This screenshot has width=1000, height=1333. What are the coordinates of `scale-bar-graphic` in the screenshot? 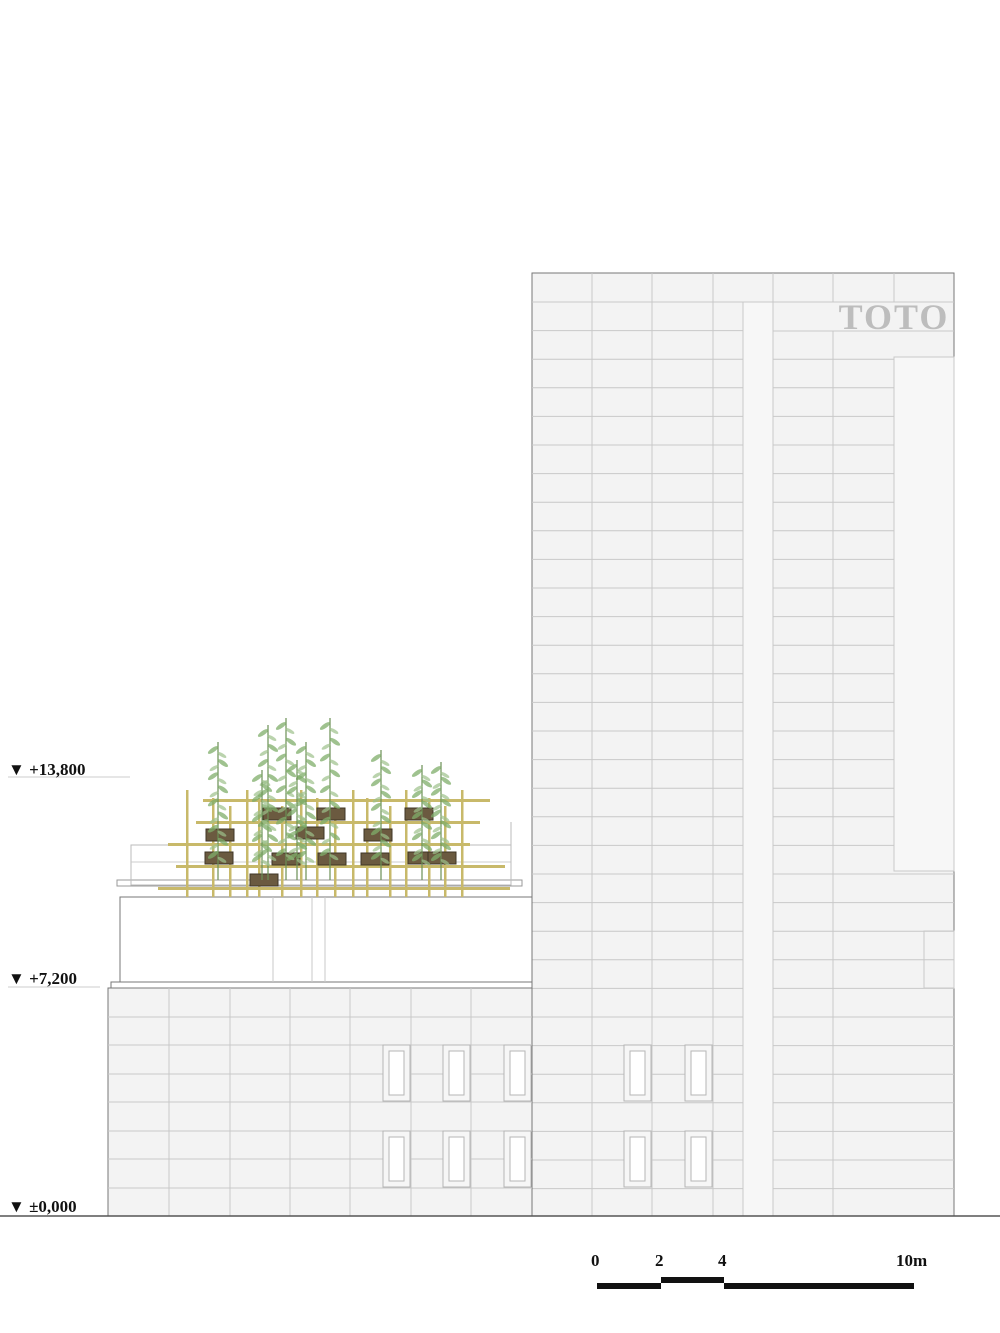 It's located at (755, 1283).